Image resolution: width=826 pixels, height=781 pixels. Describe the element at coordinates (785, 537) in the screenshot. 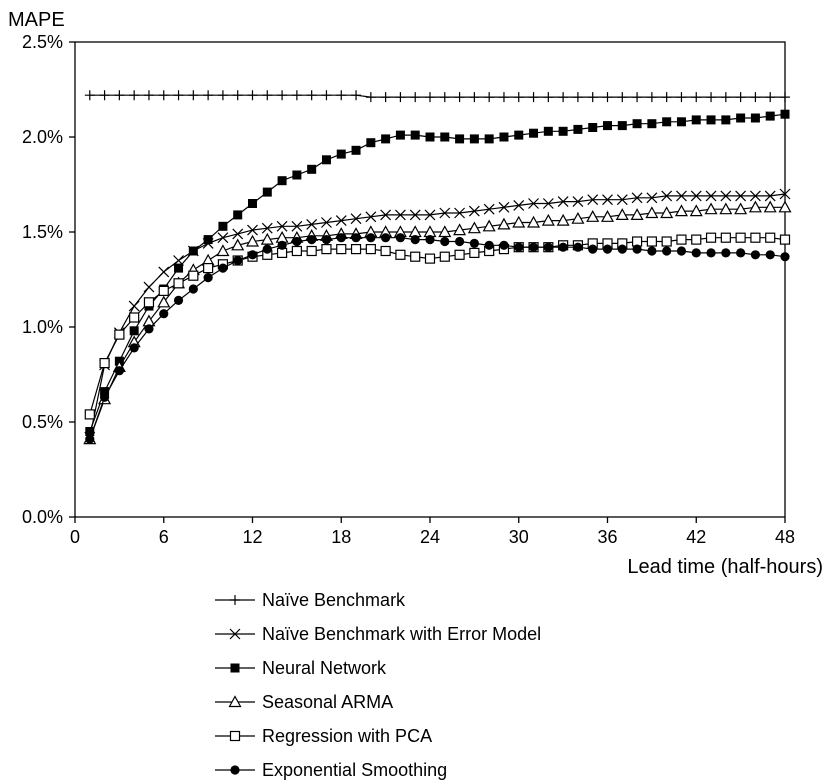

I see `x-tick-label: 48` at that location.